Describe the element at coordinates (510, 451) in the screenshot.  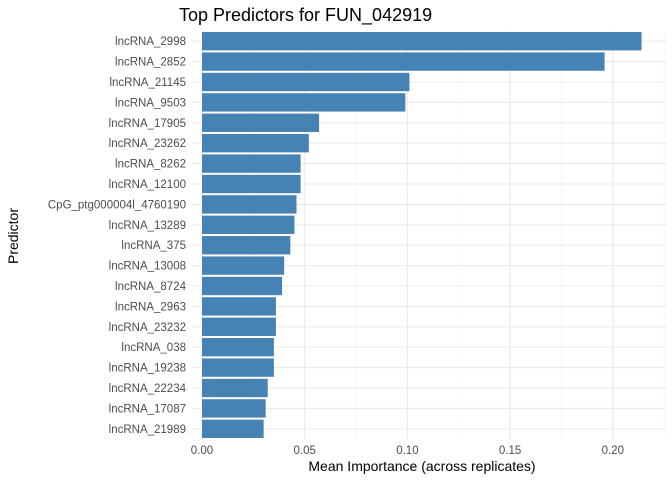
I see `x-tick-label: 0.15` at that location.